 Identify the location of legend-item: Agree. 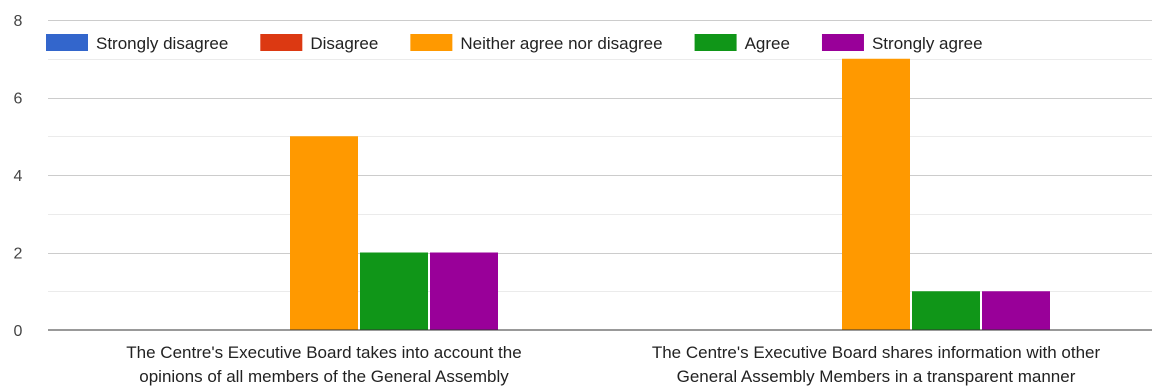
(742, 43).